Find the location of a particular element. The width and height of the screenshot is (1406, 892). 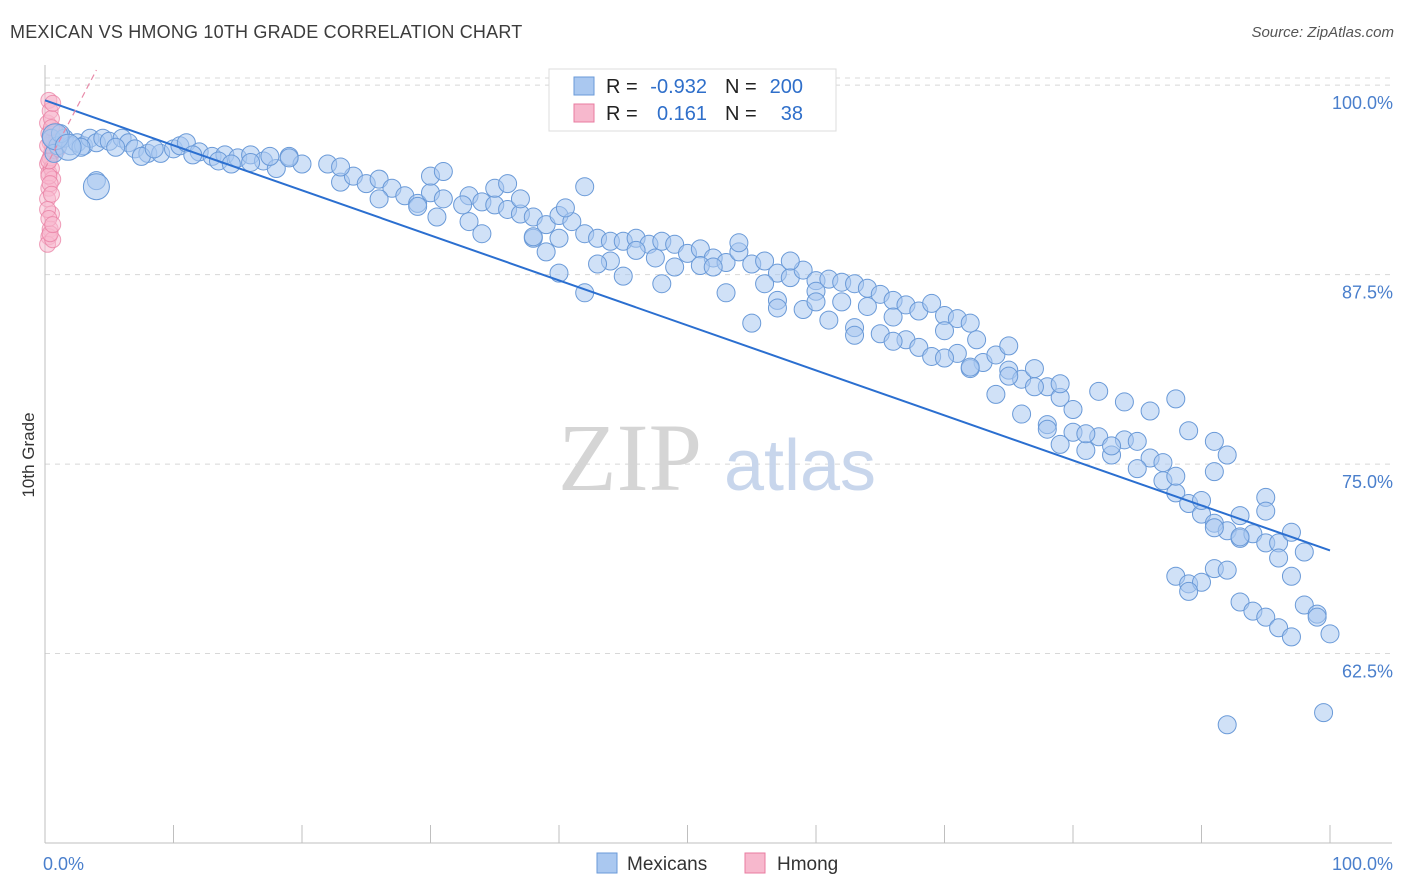

top-legend: R = -0.932 N = 200 R = 0.161 N = 38 is located at coordinates (692, 100).